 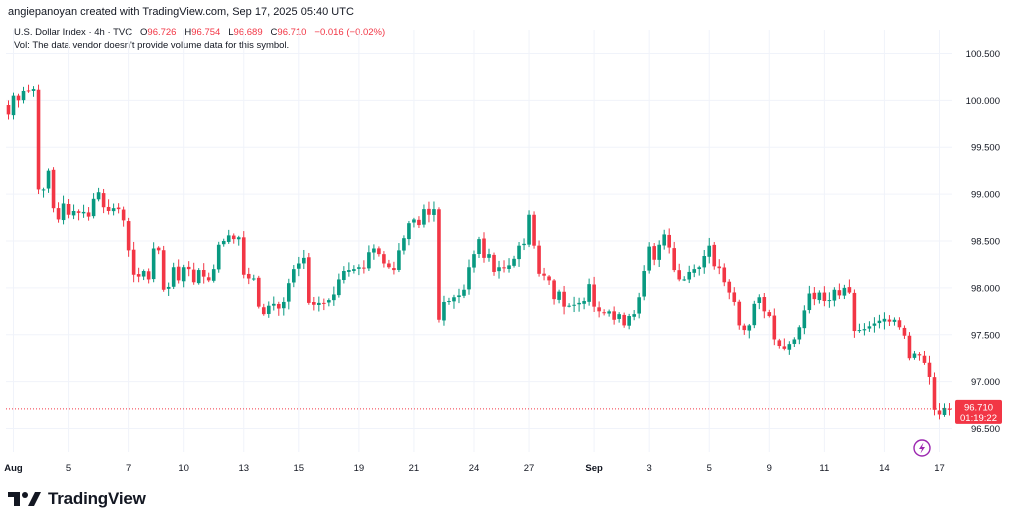 I want to click on price-badge-value: 96.710, so click(x=978, y=407).